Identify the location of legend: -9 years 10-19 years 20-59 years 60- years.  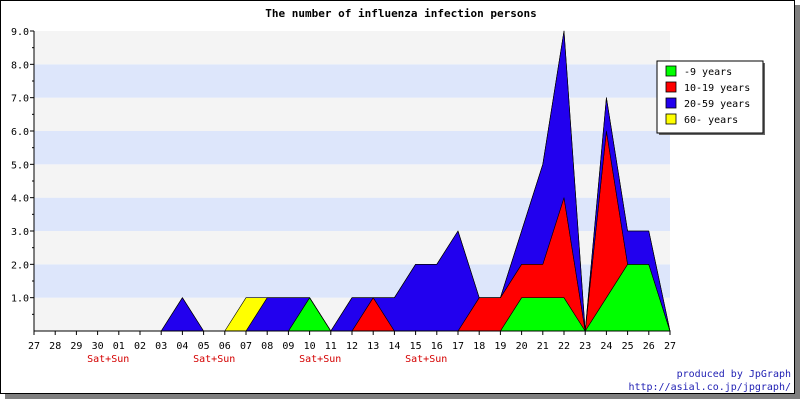
(710, 97).